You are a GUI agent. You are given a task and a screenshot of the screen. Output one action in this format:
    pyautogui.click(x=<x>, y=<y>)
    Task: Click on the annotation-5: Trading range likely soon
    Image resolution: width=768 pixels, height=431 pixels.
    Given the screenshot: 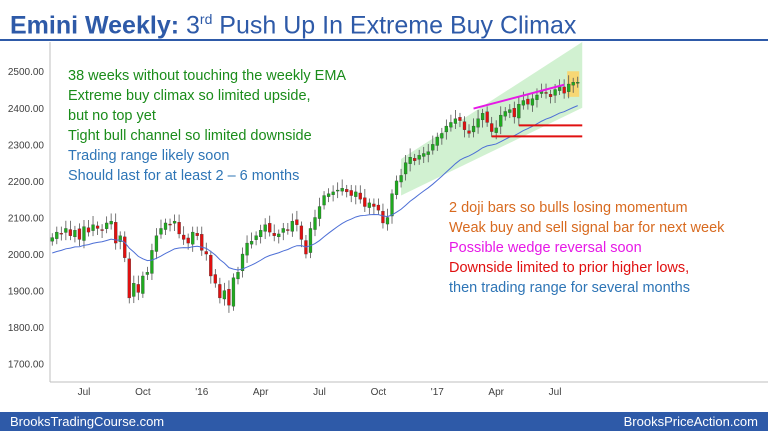 What is the action you would take?
    pyautogui.click(x=149, y=156)
    